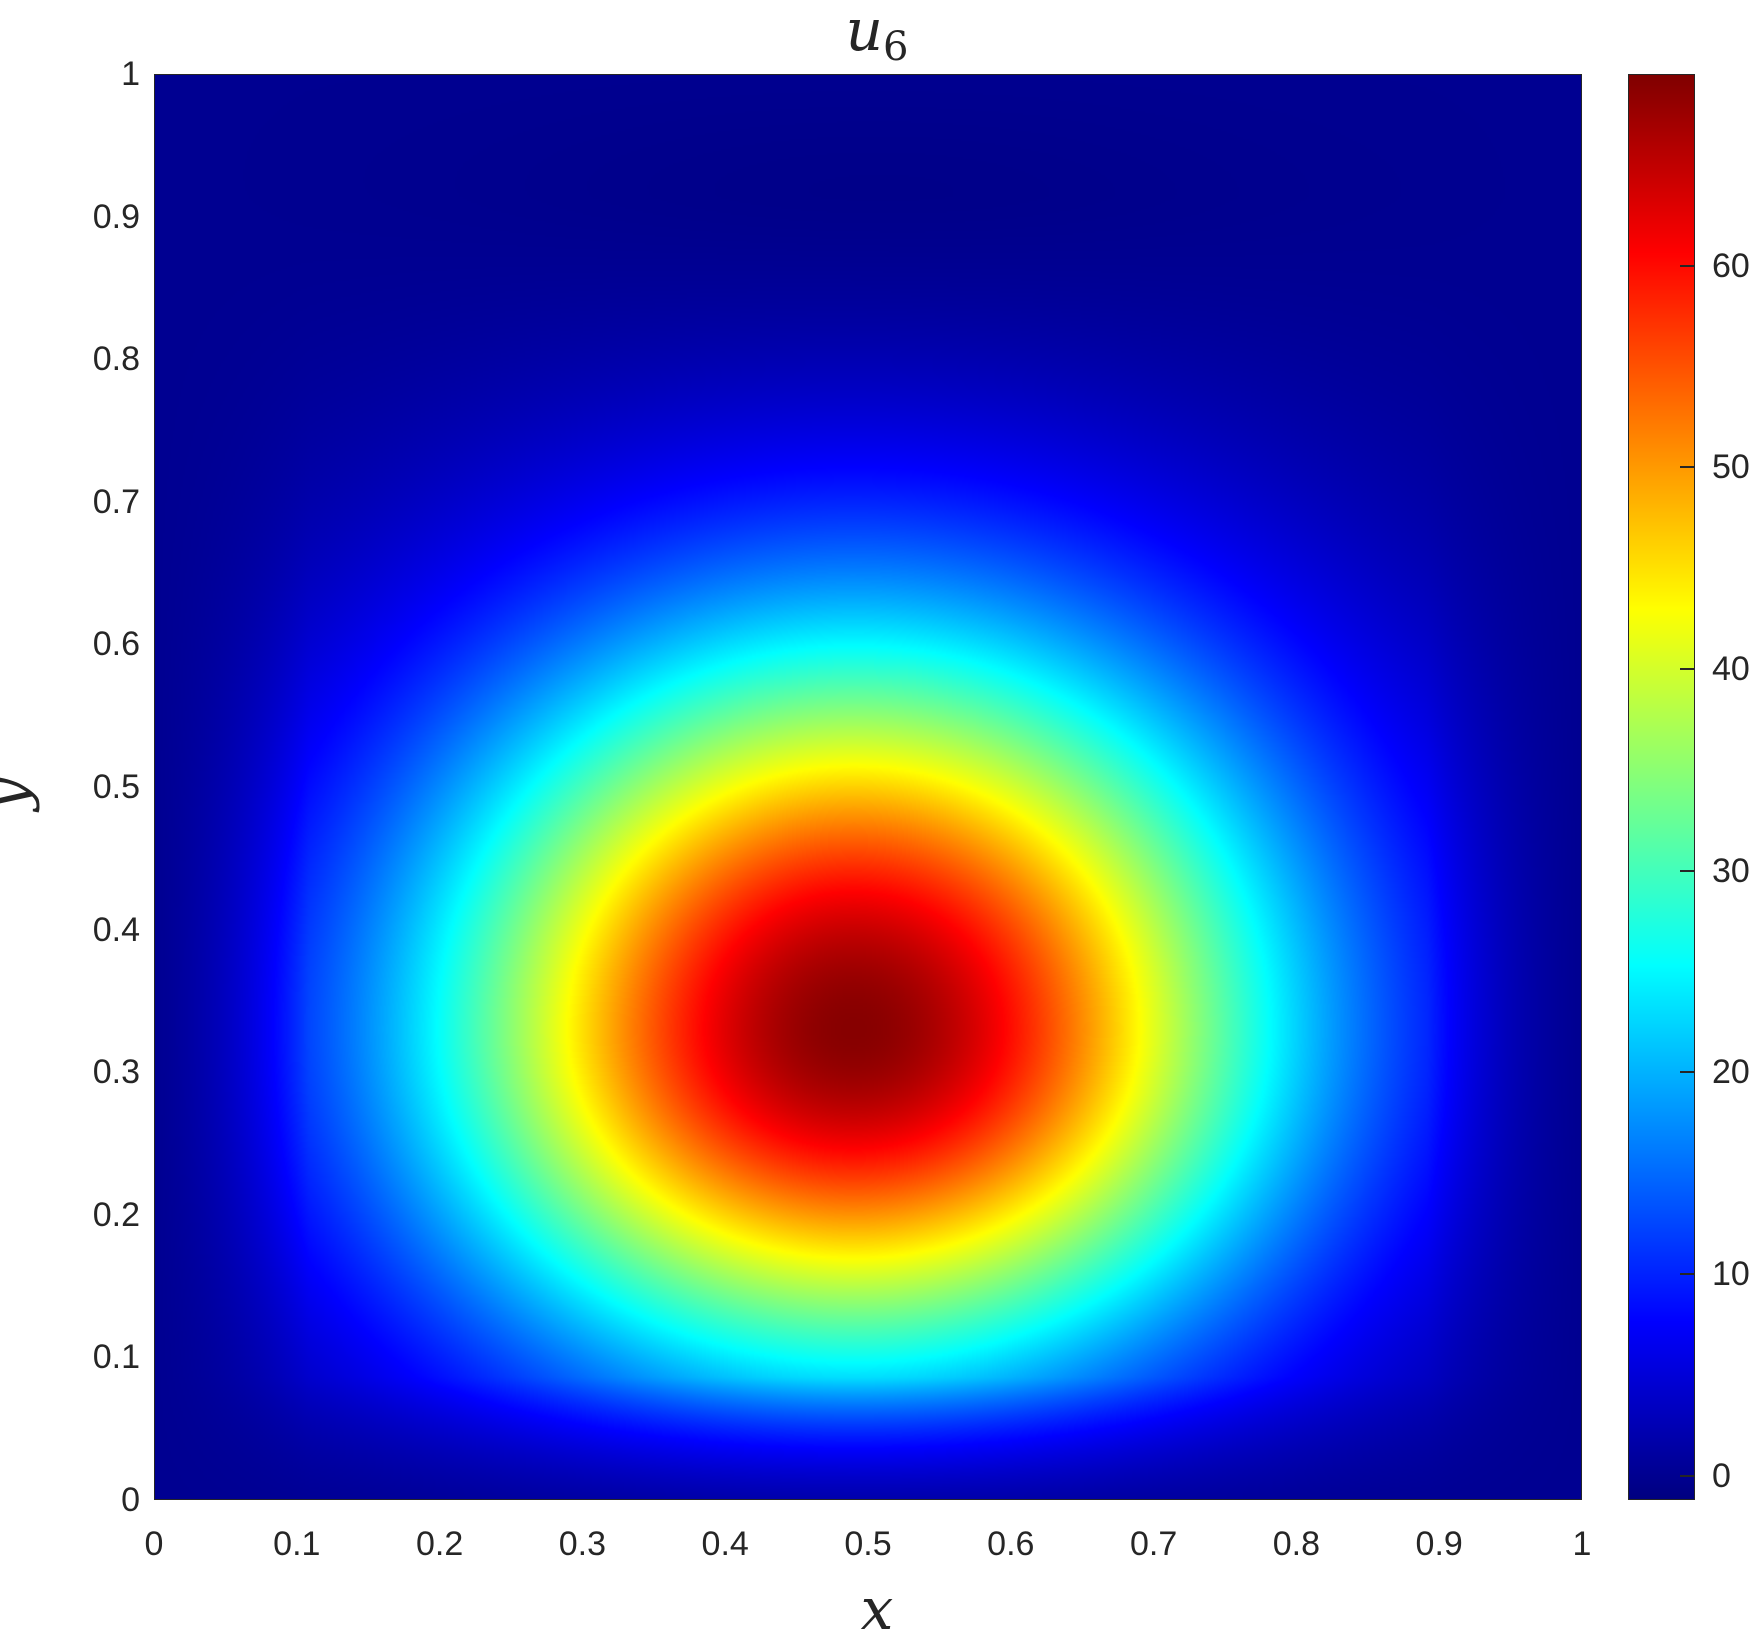  I want to click on colorbar-tick-label: 30, so click(1731, 870).